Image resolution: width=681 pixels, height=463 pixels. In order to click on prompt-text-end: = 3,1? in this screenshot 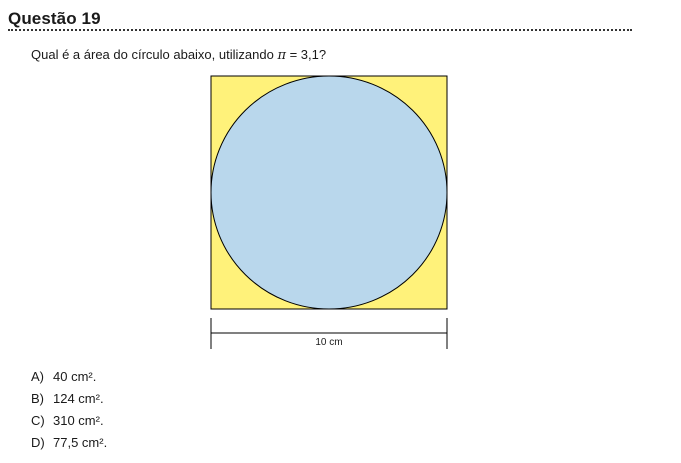, I will do `click(306, 54)`.